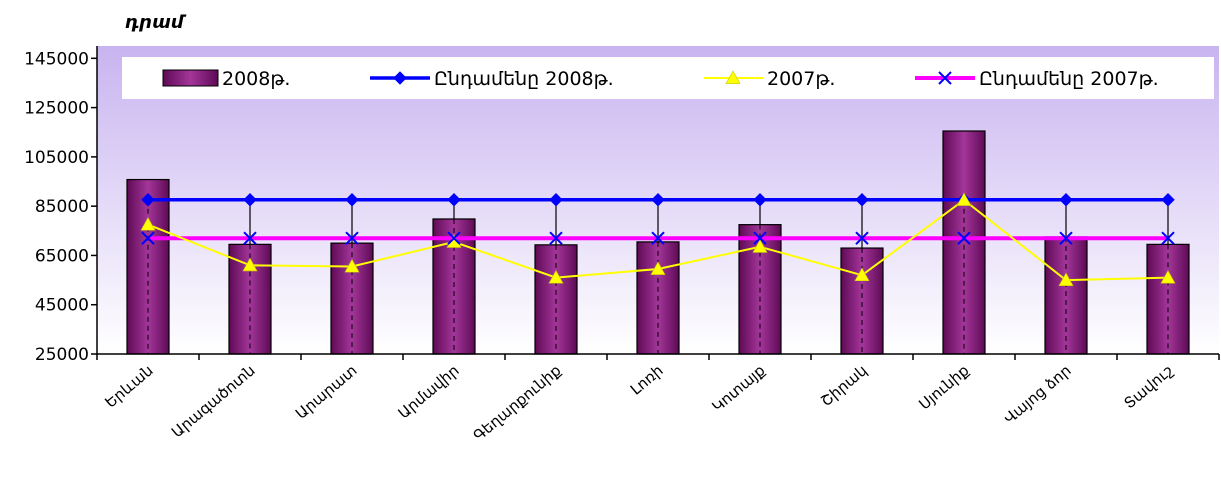 The image size is (1221, 482). Describe the element at coordinates (843, 385) in the screenshot. I see `x-tick-label: Շիրակ` at that location.